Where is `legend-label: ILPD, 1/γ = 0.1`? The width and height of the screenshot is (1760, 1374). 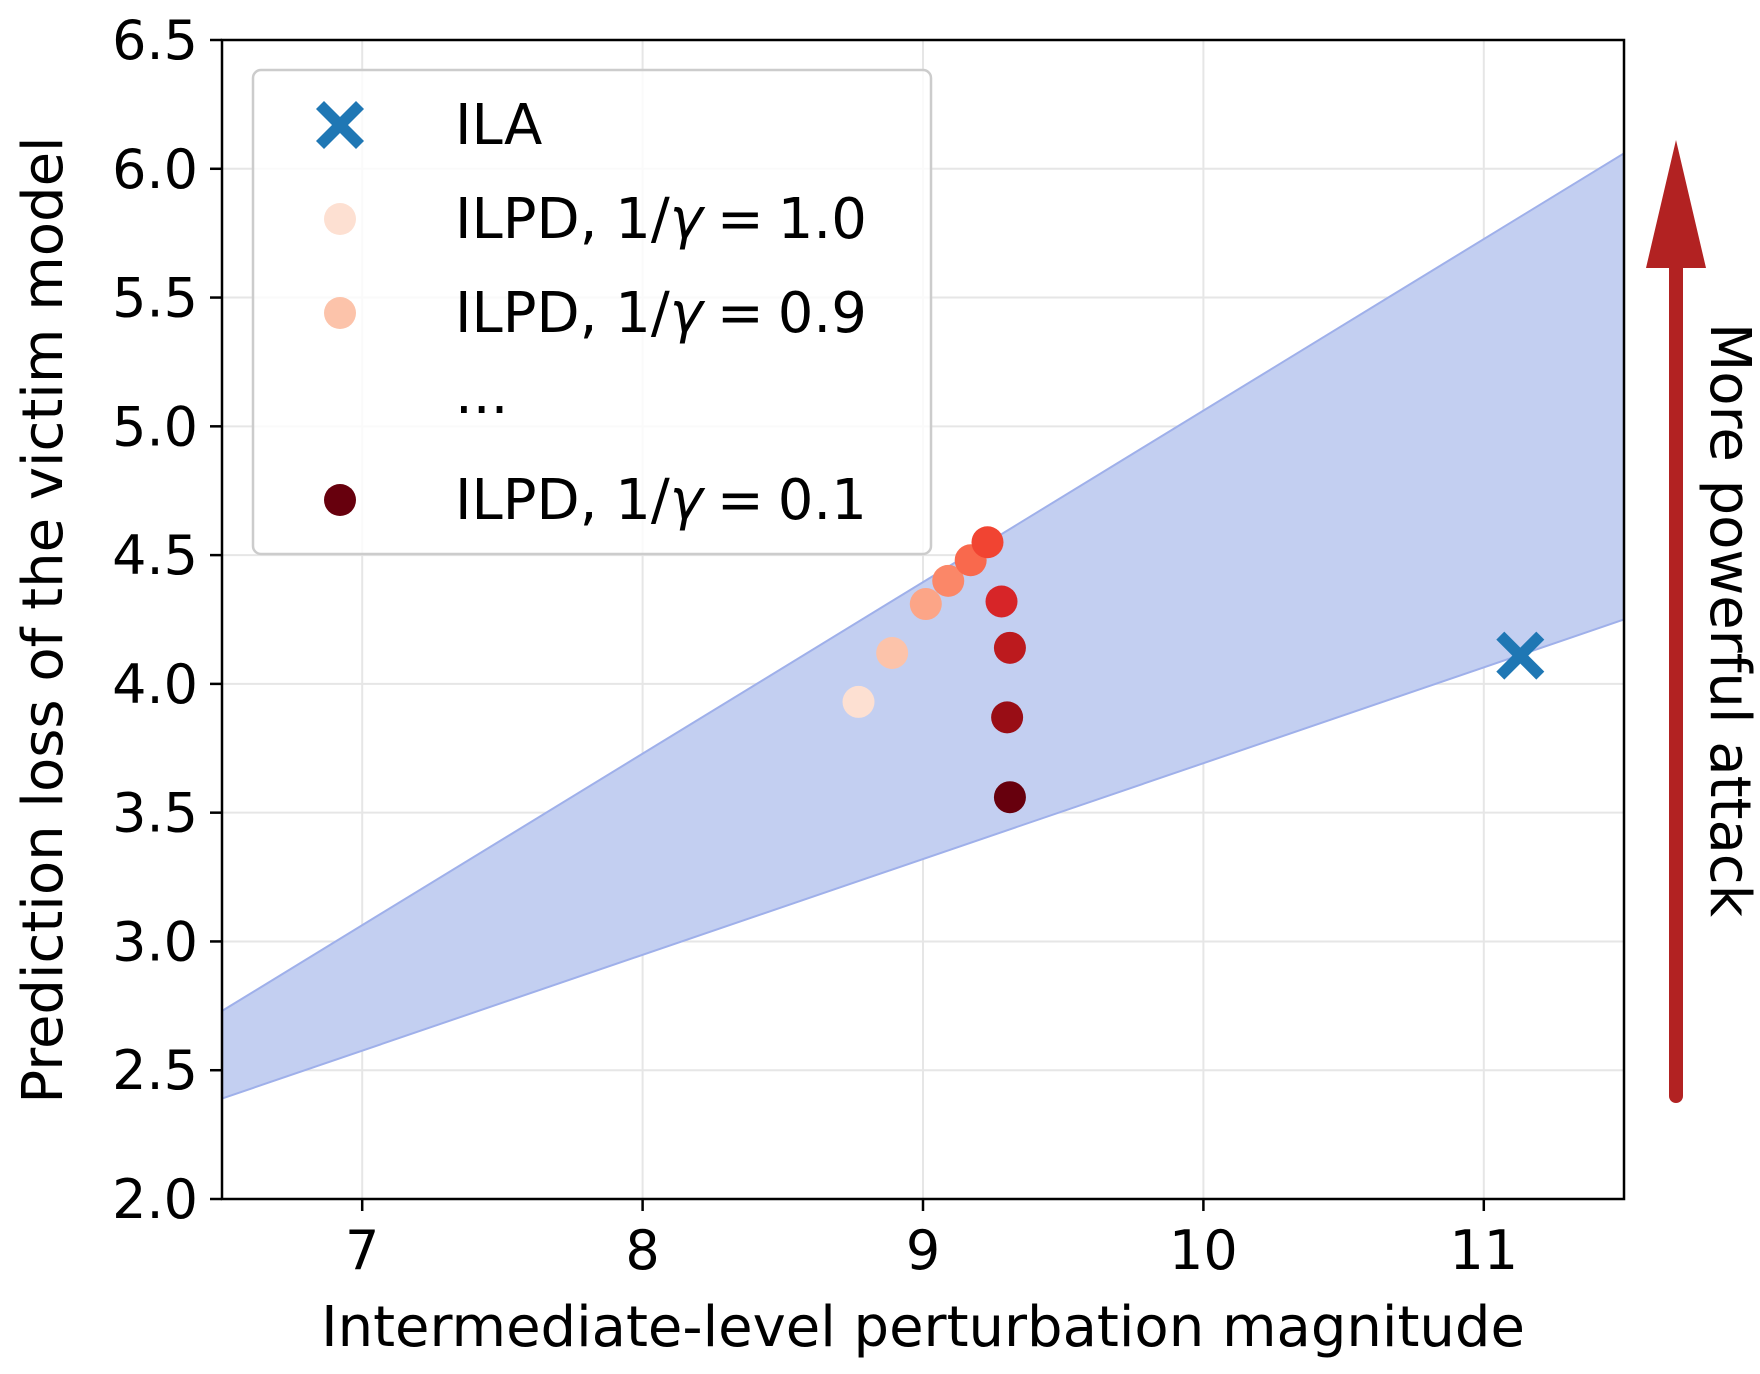 legend-label: ILPD, 1/γ = 0.1 is located at coordinates (661, 500).